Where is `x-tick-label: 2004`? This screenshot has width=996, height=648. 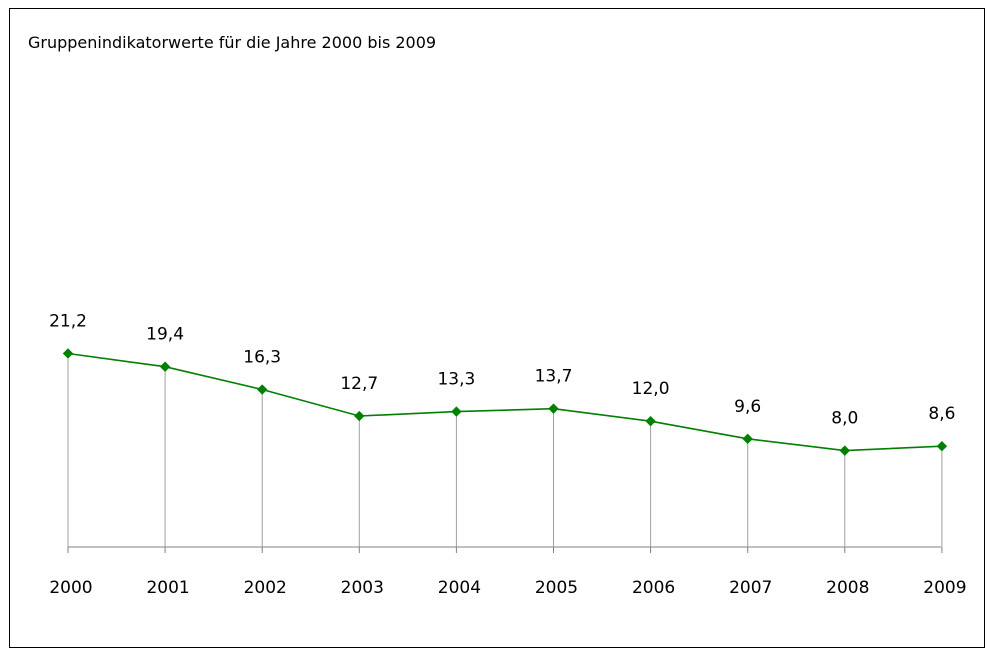 x-tick-label: 2004 is located at coordinates (459, 588).